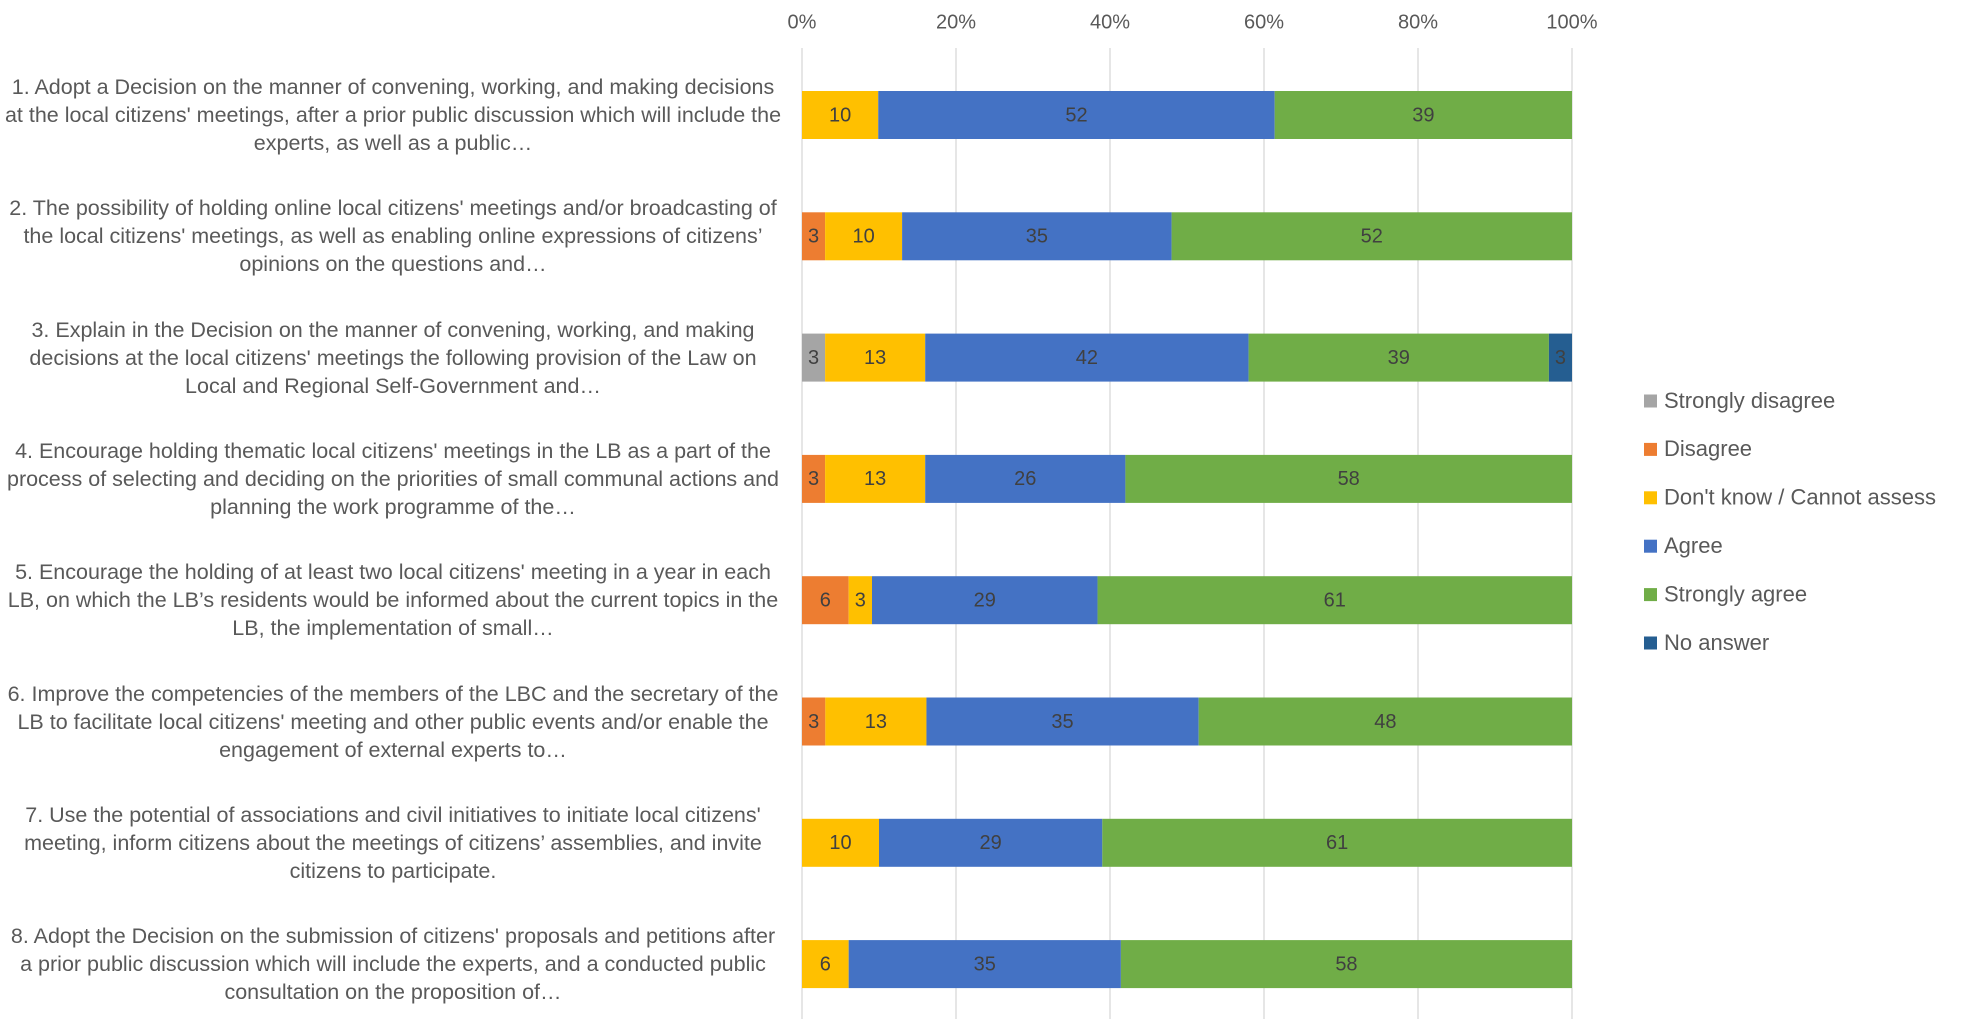 This screenshot has height=1019, width=1975. What do you see at coordinates (1693, 545) in the screenshot?
I see `legend-label: Agree` at bounding box center [1693, 545].